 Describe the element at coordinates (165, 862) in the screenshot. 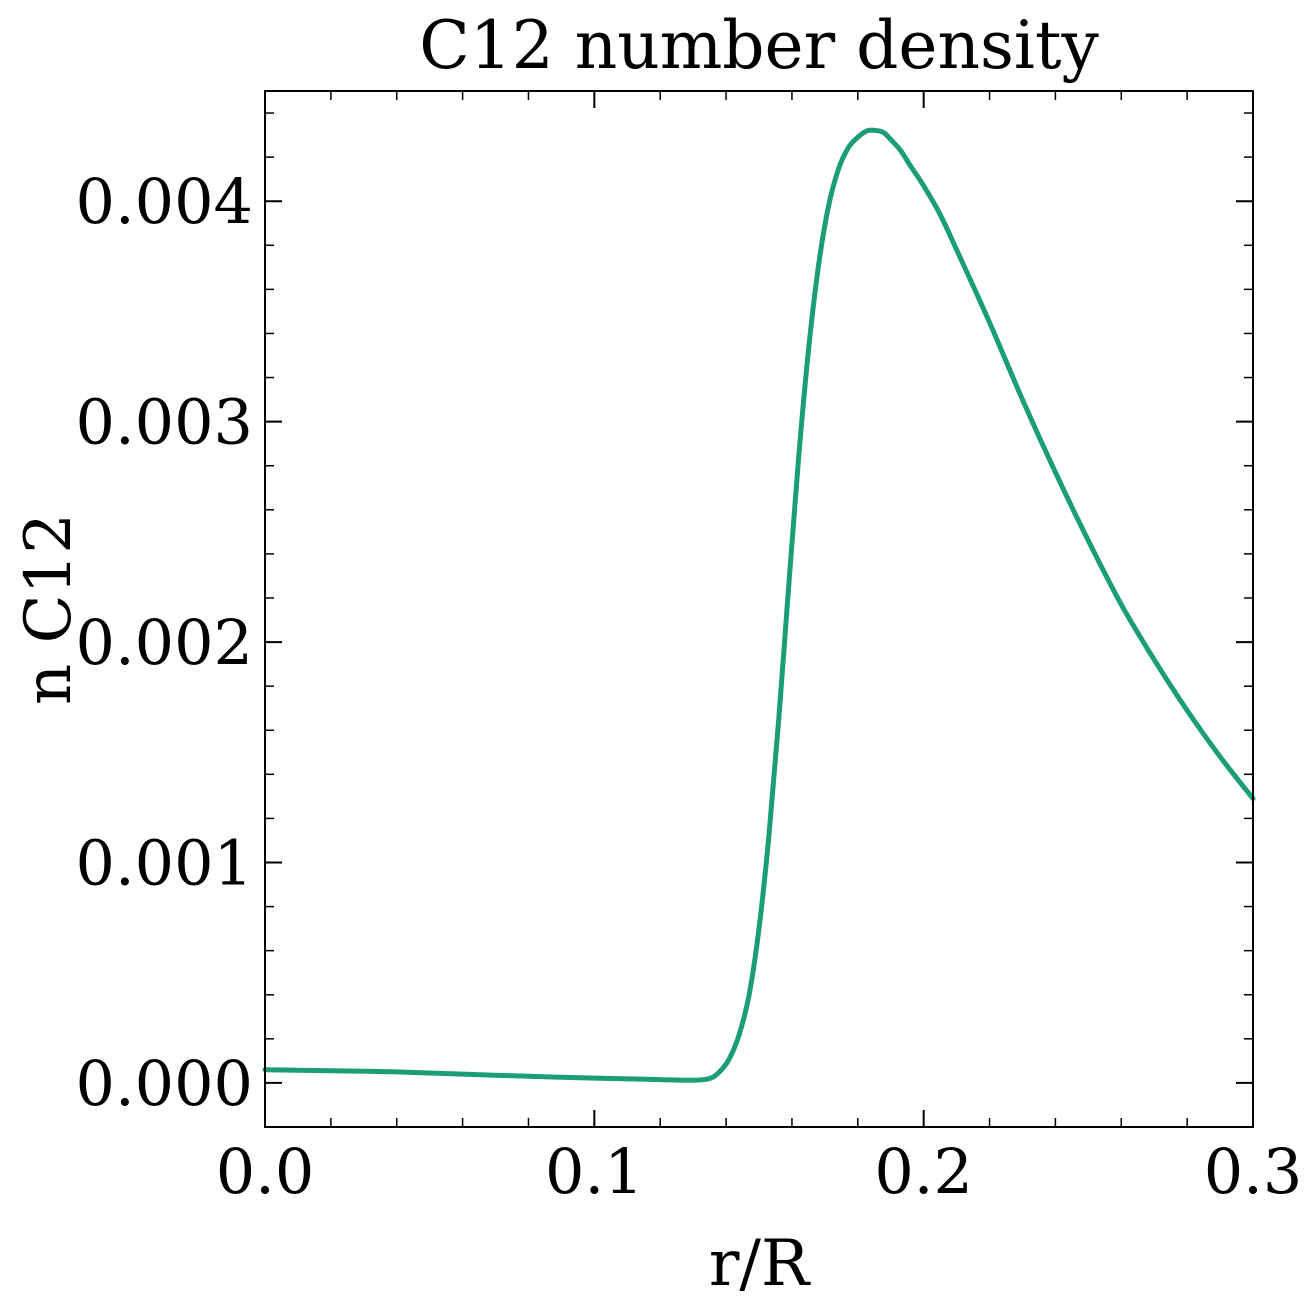

I see `y-tick-label: 0.001` at that location.